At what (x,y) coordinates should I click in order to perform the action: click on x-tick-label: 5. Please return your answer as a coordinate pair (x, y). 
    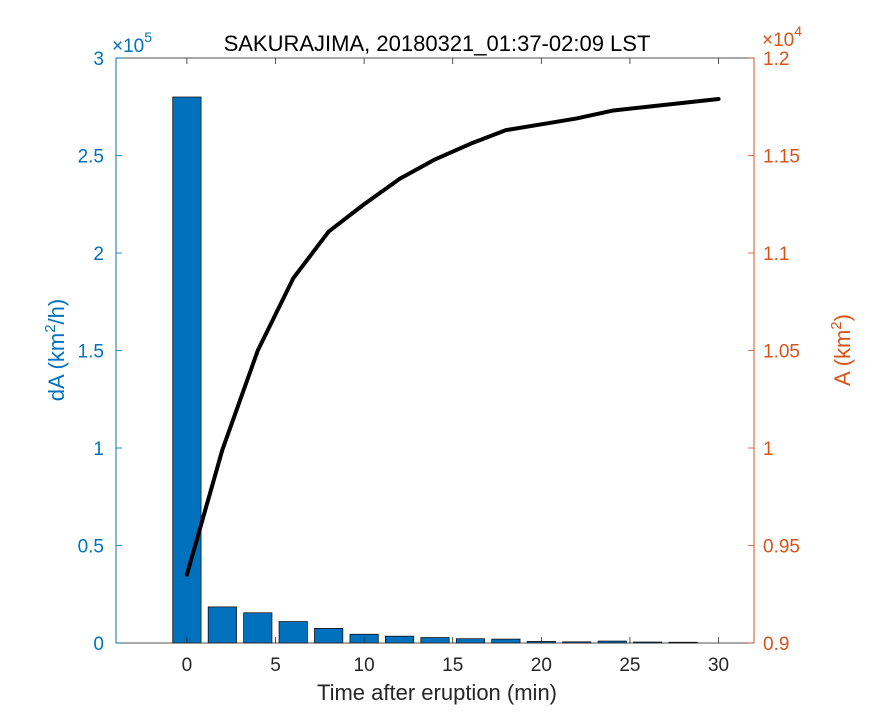
    Looking at the image, I should click on (275, 665).